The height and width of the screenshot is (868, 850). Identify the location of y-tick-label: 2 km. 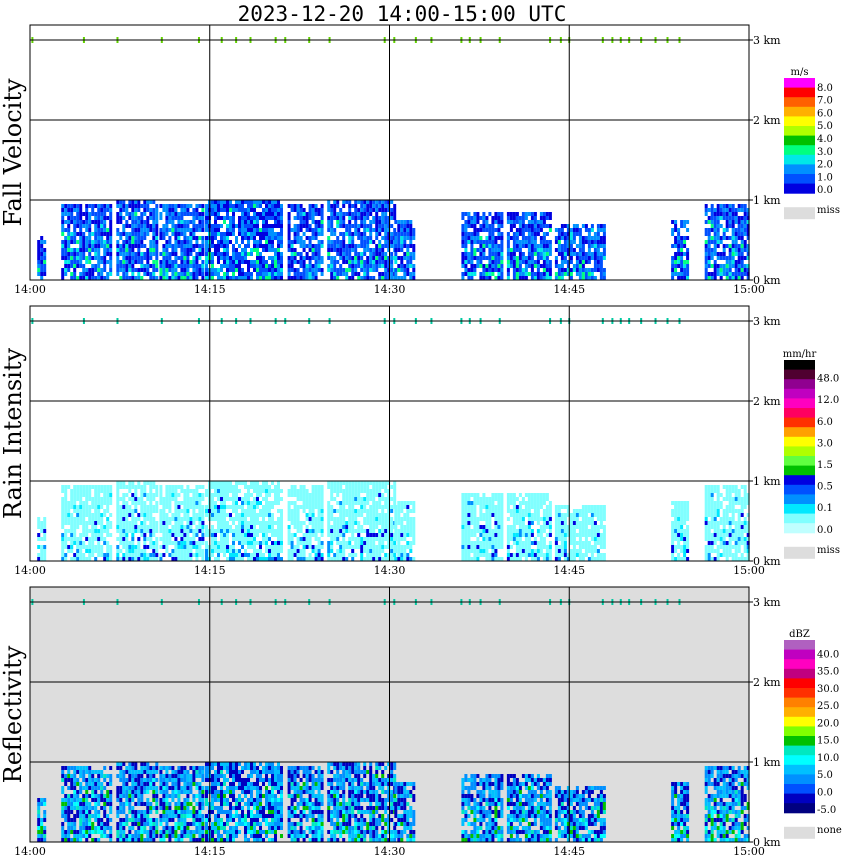
(767, 120).